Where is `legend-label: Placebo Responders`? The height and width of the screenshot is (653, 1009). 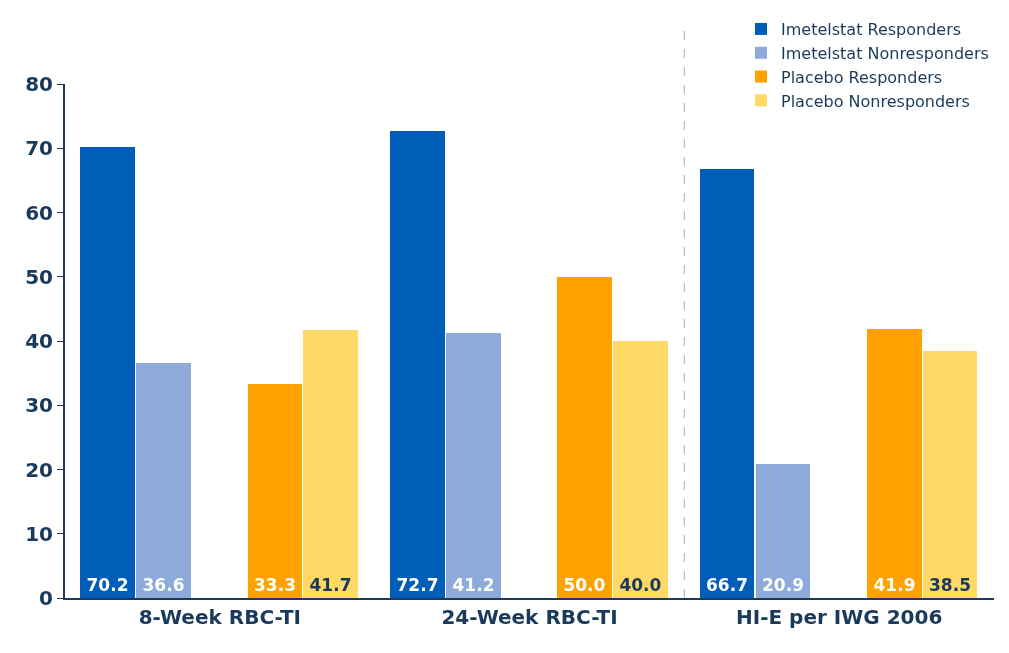 legend-label: Placebo Responders is located at coordinates (862, 77).